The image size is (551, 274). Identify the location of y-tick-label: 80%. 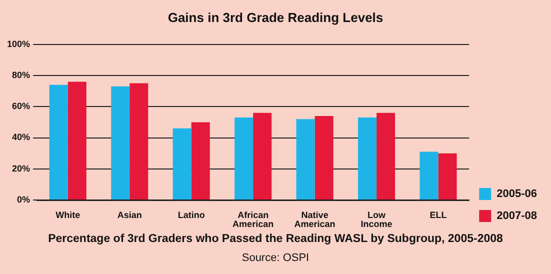
(21, 75).